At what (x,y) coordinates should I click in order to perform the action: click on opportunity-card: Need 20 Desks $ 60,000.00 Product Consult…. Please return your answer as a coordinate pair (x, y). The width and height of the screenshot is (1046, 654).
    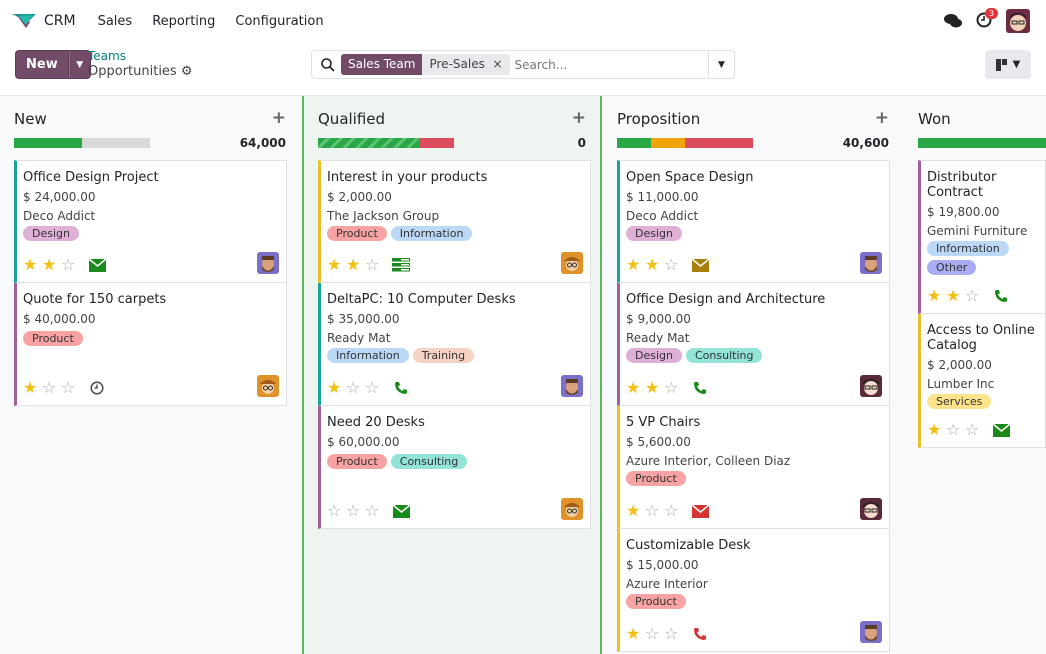
    Looking at the image, I should click on (454, 467).